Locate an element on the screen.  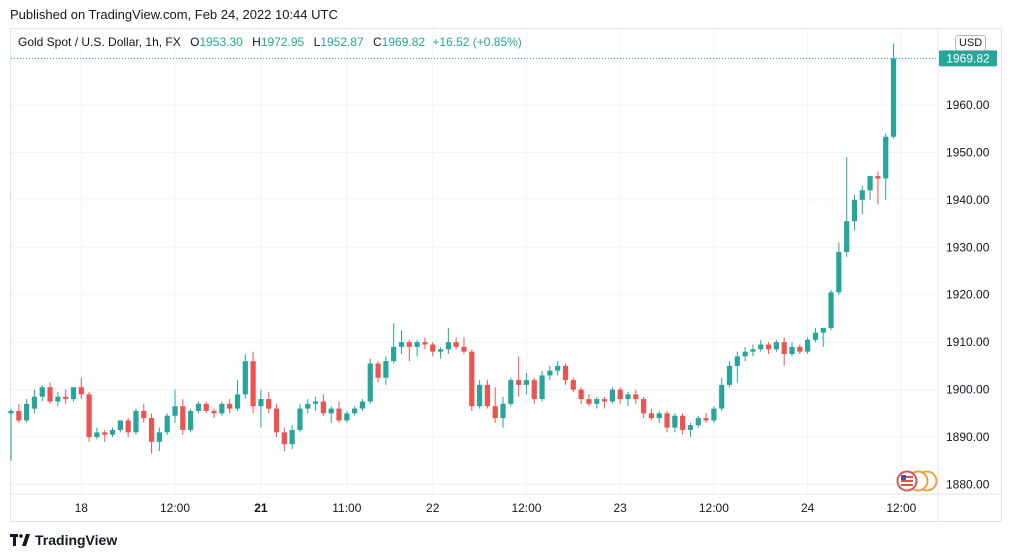
y-tick-label: 1880.00 is located at coordinates (968, 485).